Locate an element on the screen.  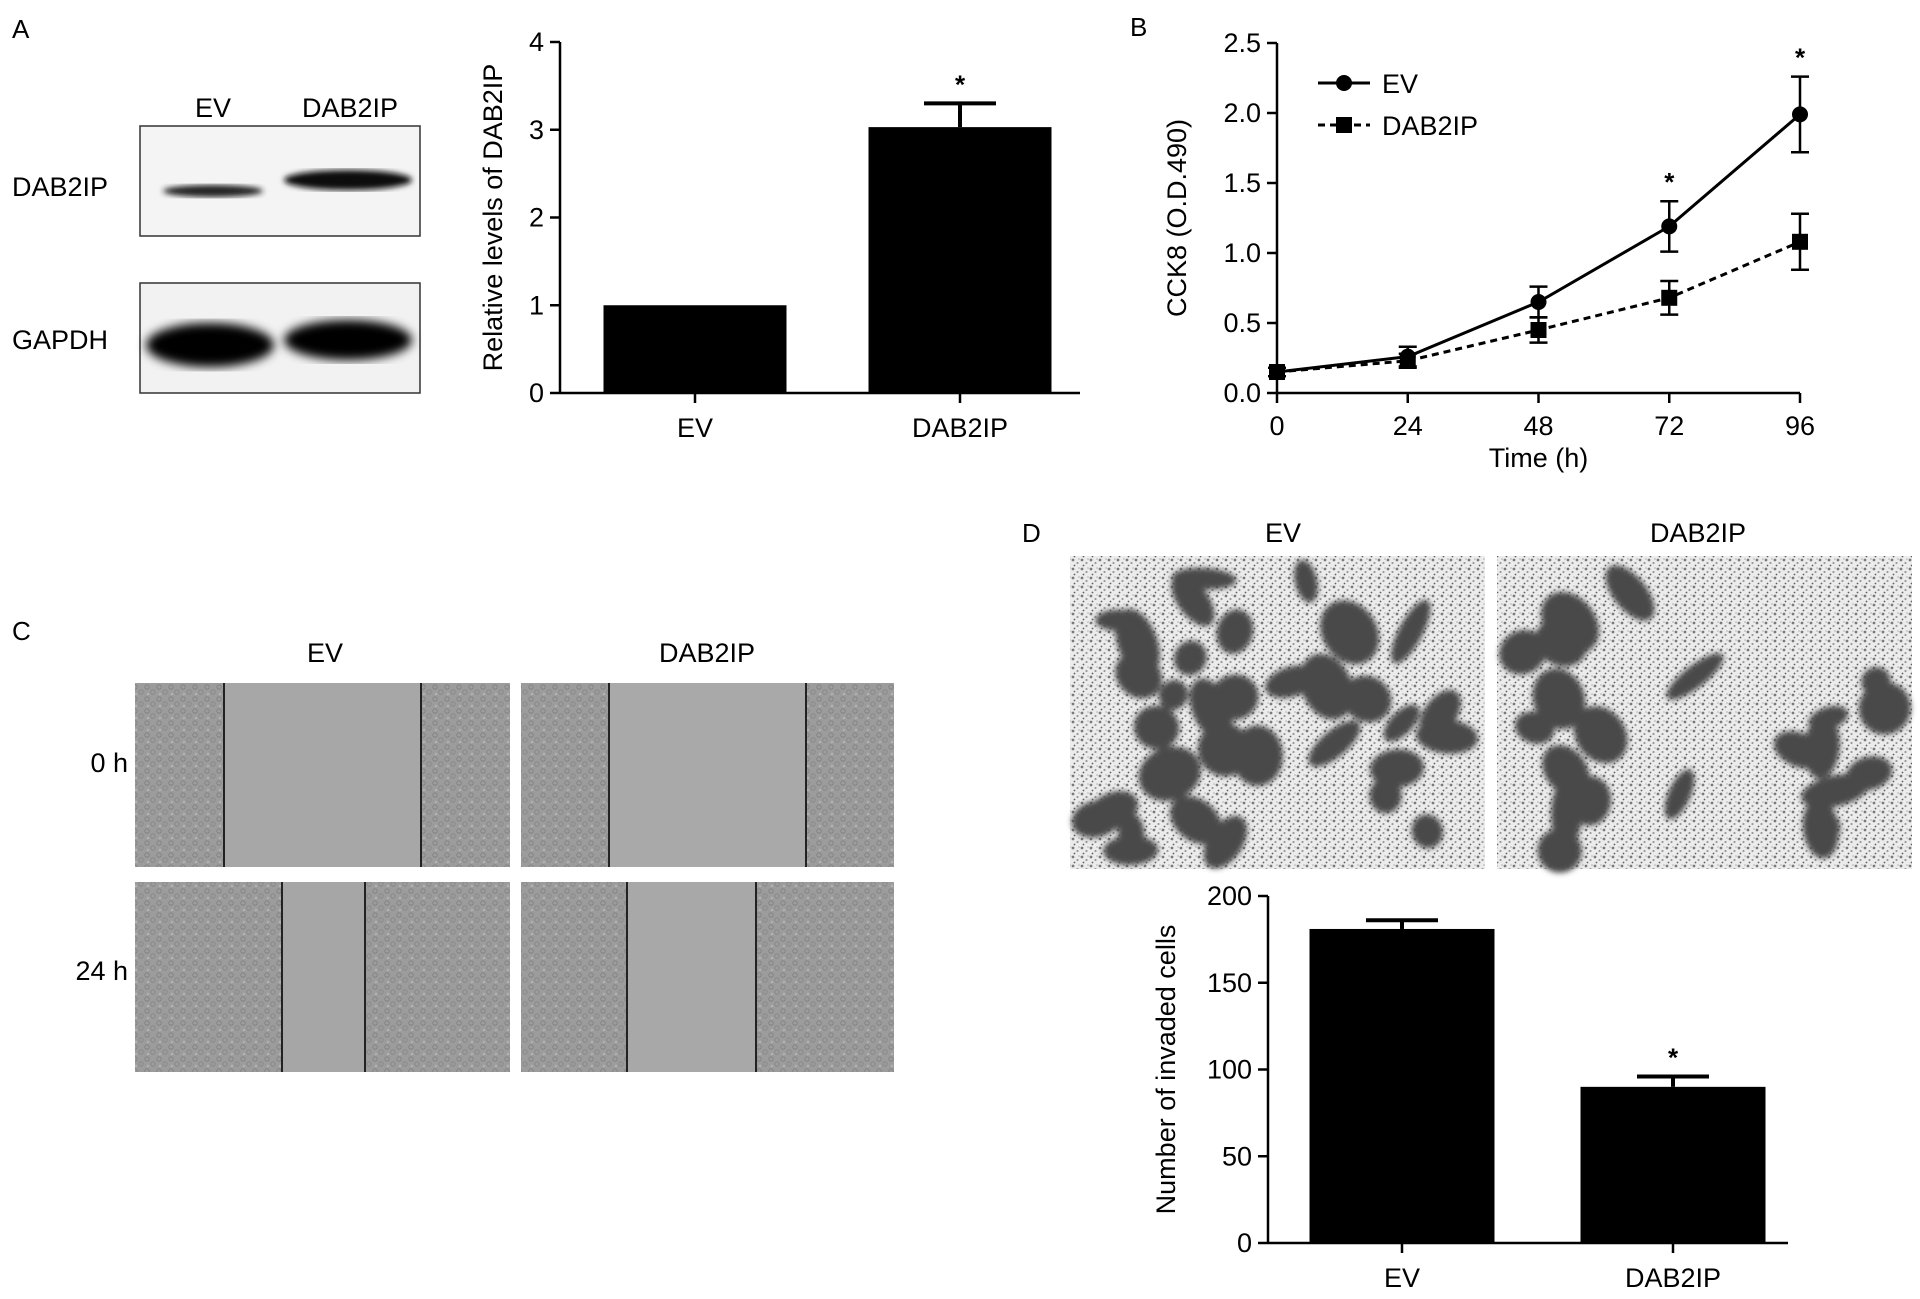
invasion-image-dab2ip is located at coordinates (1704, 714).